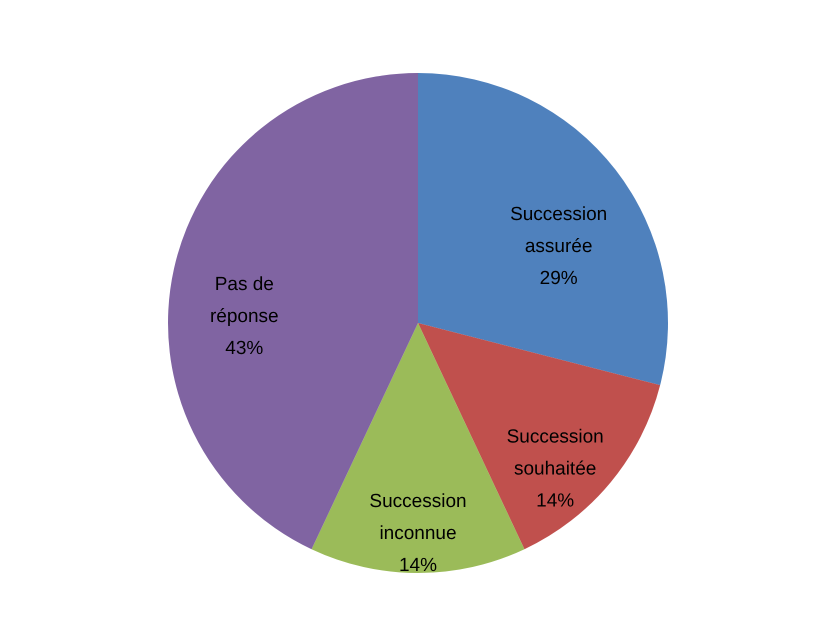 This screenshot has width=832, height=642. I want to click on slice-label: Pas de réponse, so click(244, 301).